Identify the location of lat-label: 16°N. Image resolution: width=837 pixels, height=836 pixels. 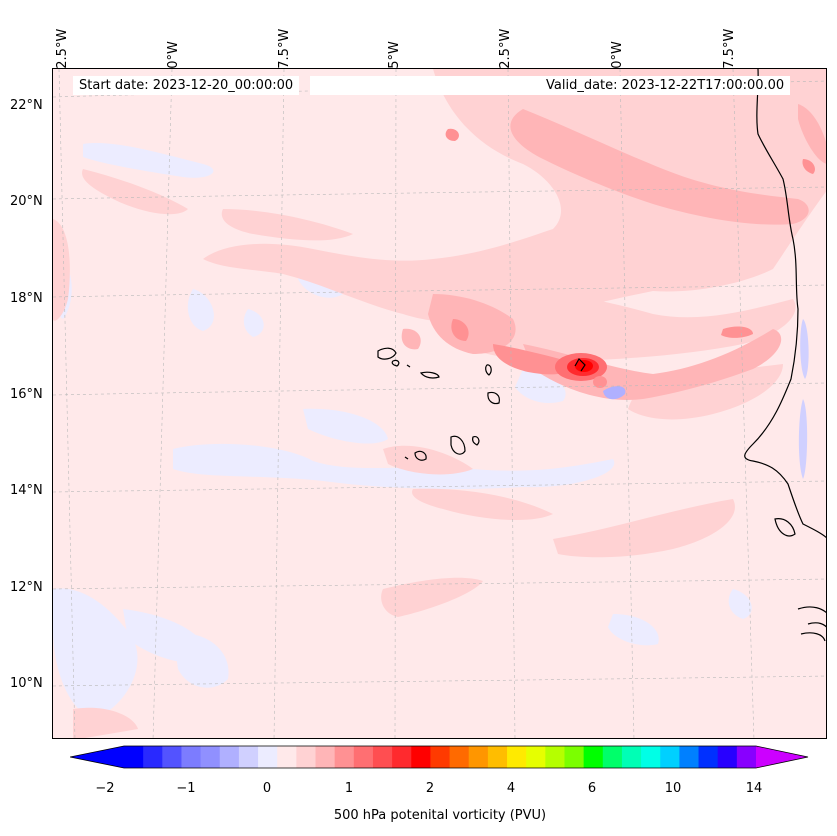
(26, 394).